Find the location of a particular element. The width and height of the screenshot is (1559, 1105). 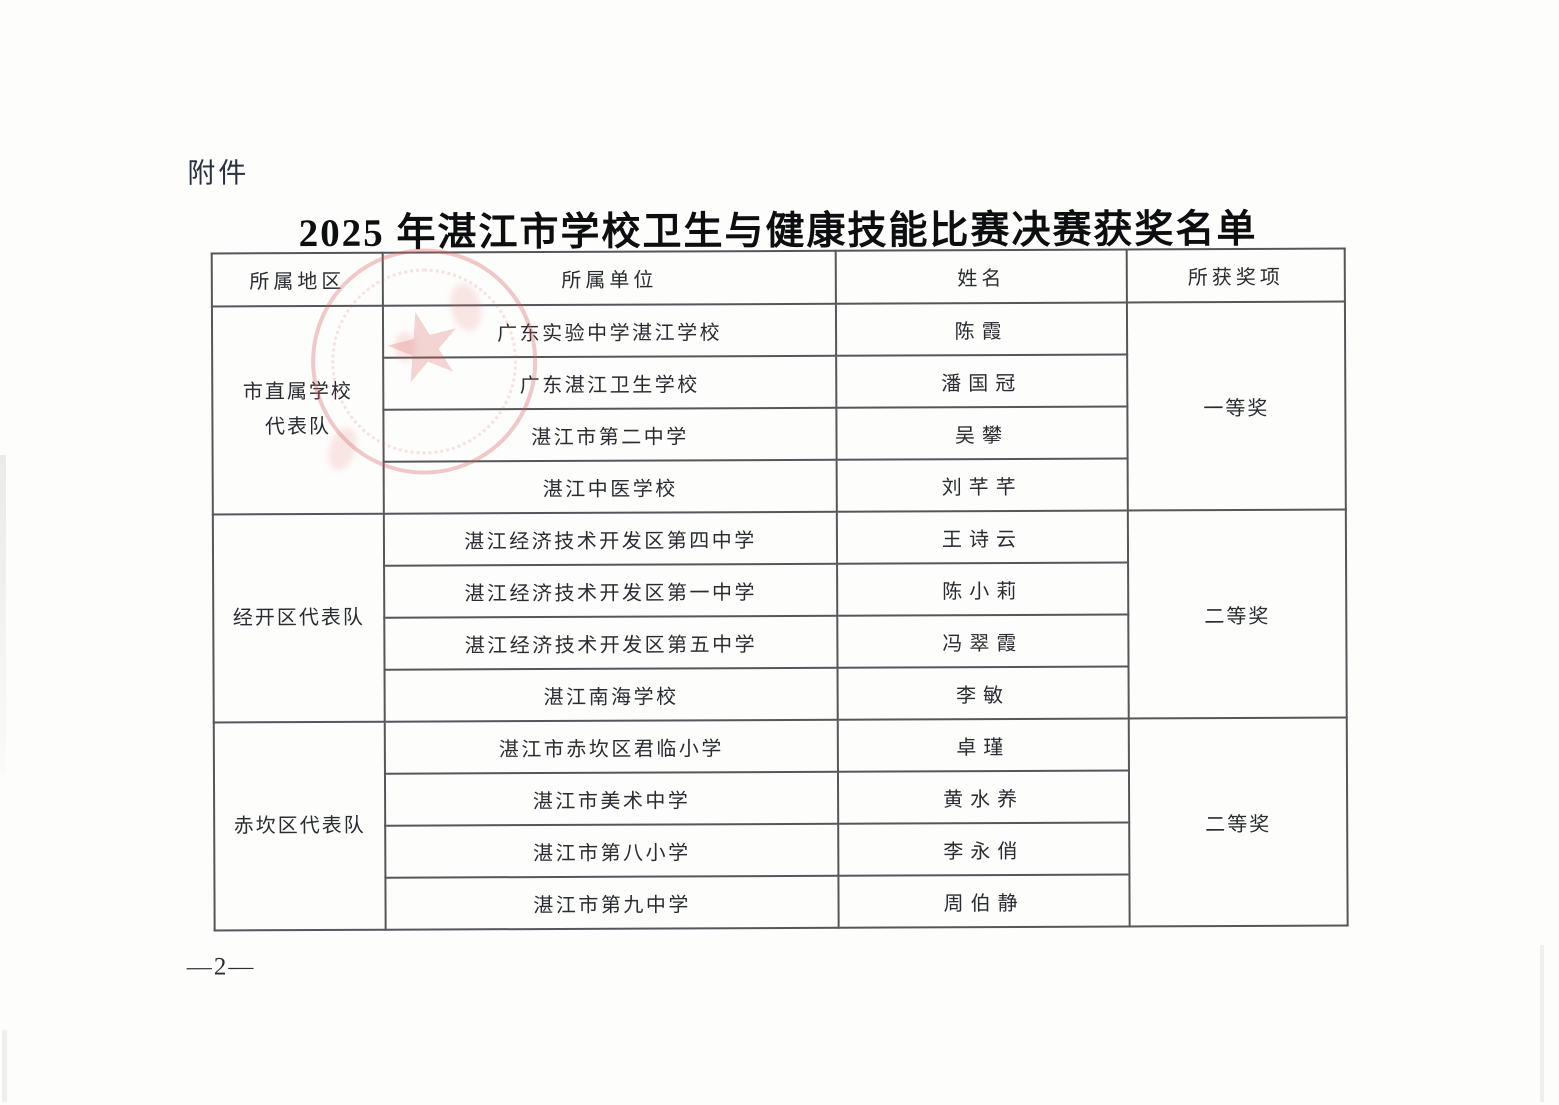

col-header-name: 姓名 is located at coordinates (981, 276).